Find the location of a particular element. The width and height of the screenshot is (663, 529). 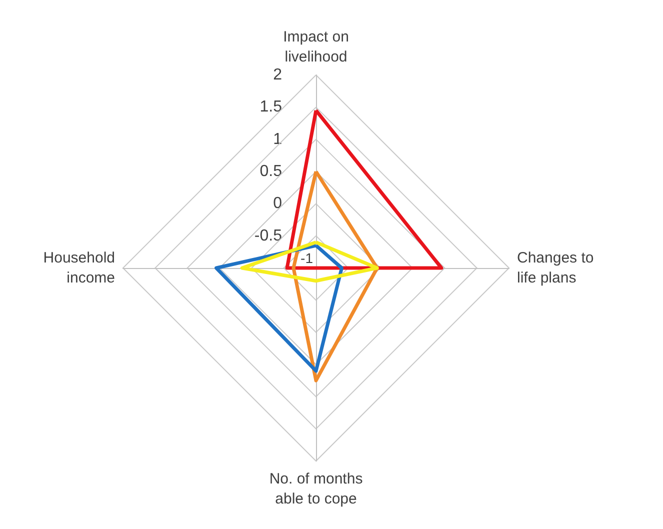

y-tick-label: 0 is located at coordinates (277, 203).